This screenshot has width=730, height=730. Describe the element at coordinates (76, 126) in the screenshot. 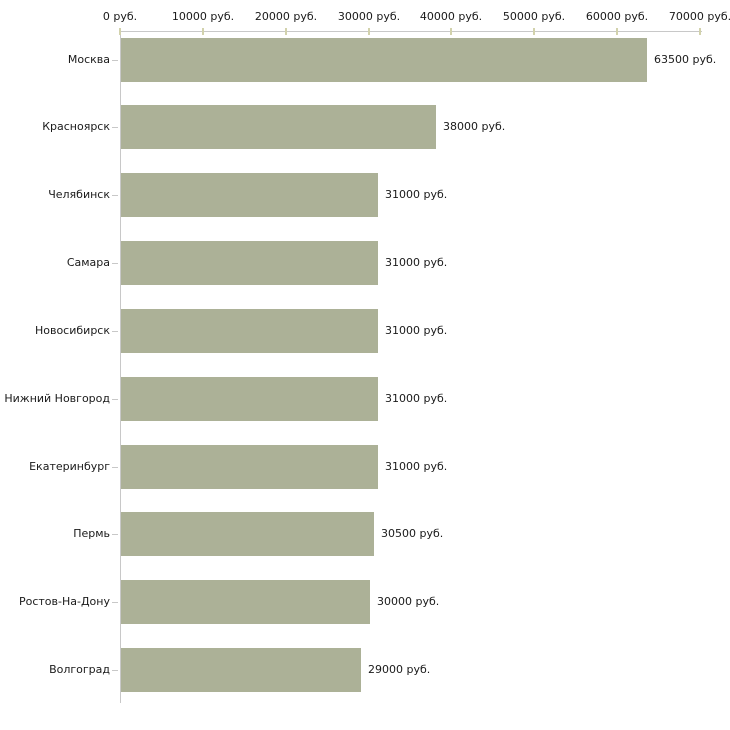

I see `category-label: Красноярск` at that location.